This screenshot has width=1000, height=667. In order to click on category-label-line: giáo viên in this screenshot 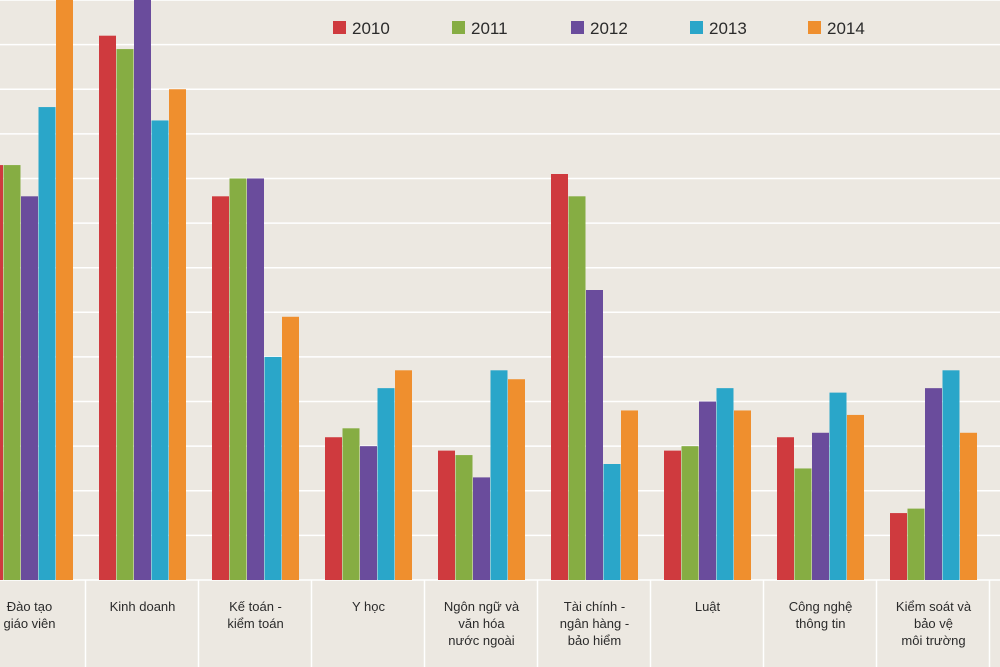, I will do `click(29, 623)`.